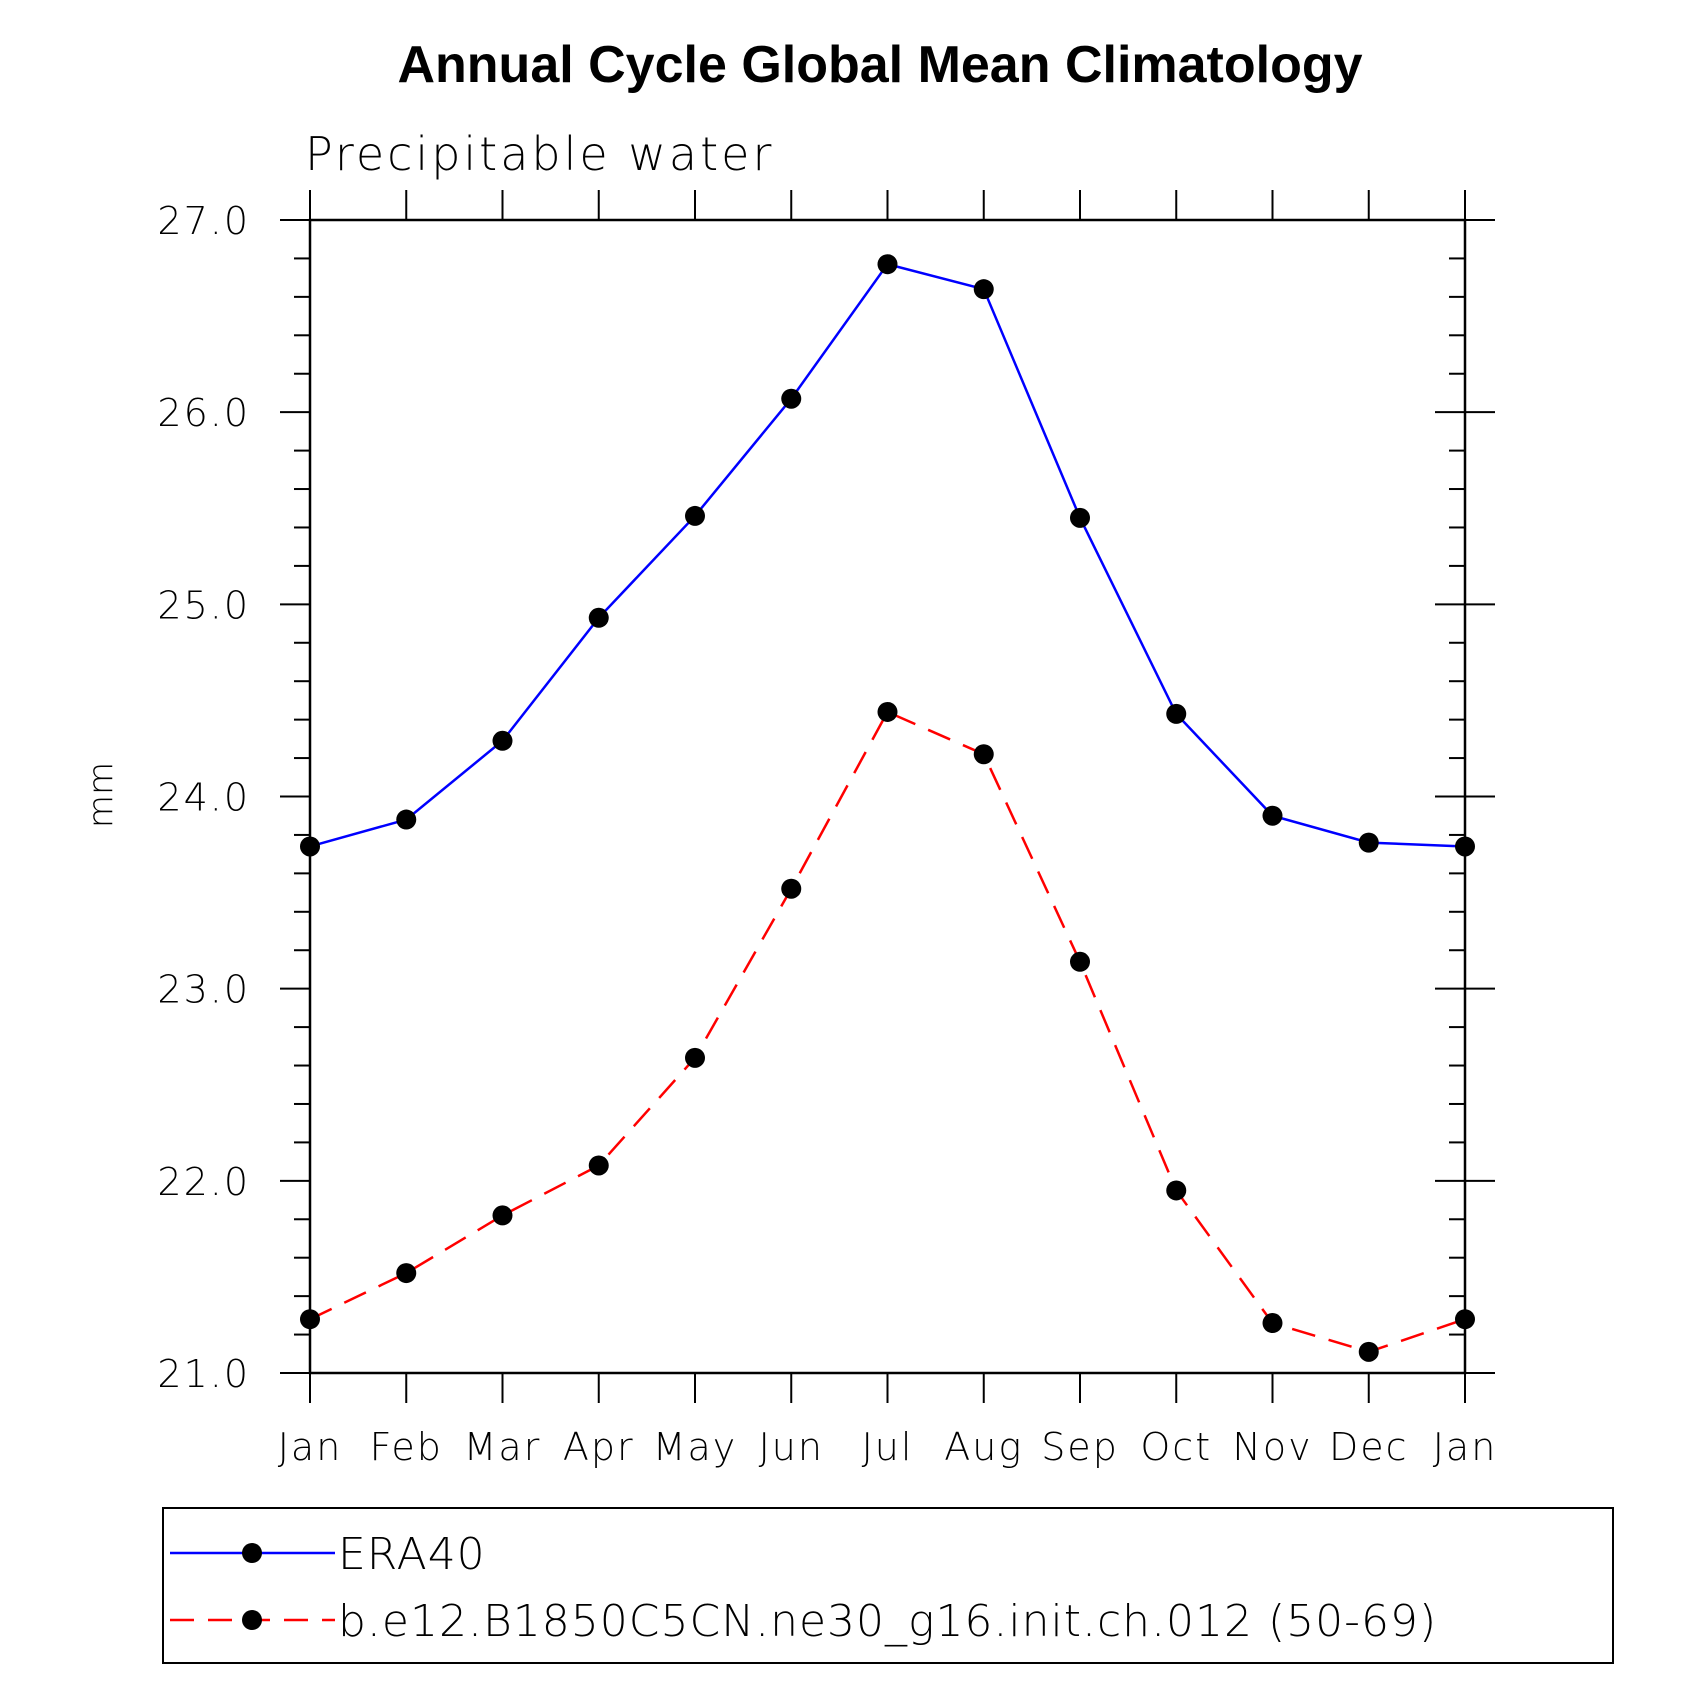 Image resolution: width=1681 pixels, height=1681 pixels. Describe the element at coordinates (203, 990) in the screenshot. I see `y-tick-label: 23.0` at that location.